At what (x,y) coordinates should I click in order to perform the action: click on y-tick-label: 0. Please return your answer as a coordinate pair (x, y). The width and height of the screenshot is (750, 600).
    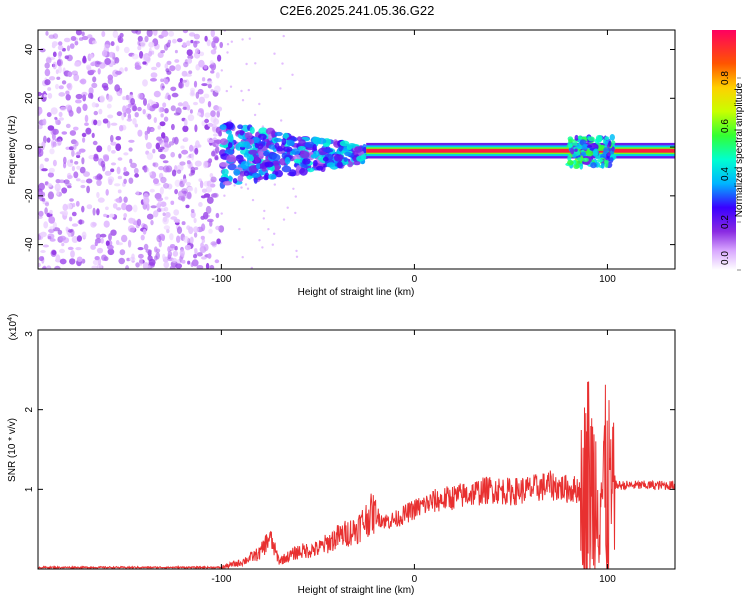
    Looking at the image, I should click on (29, 147).